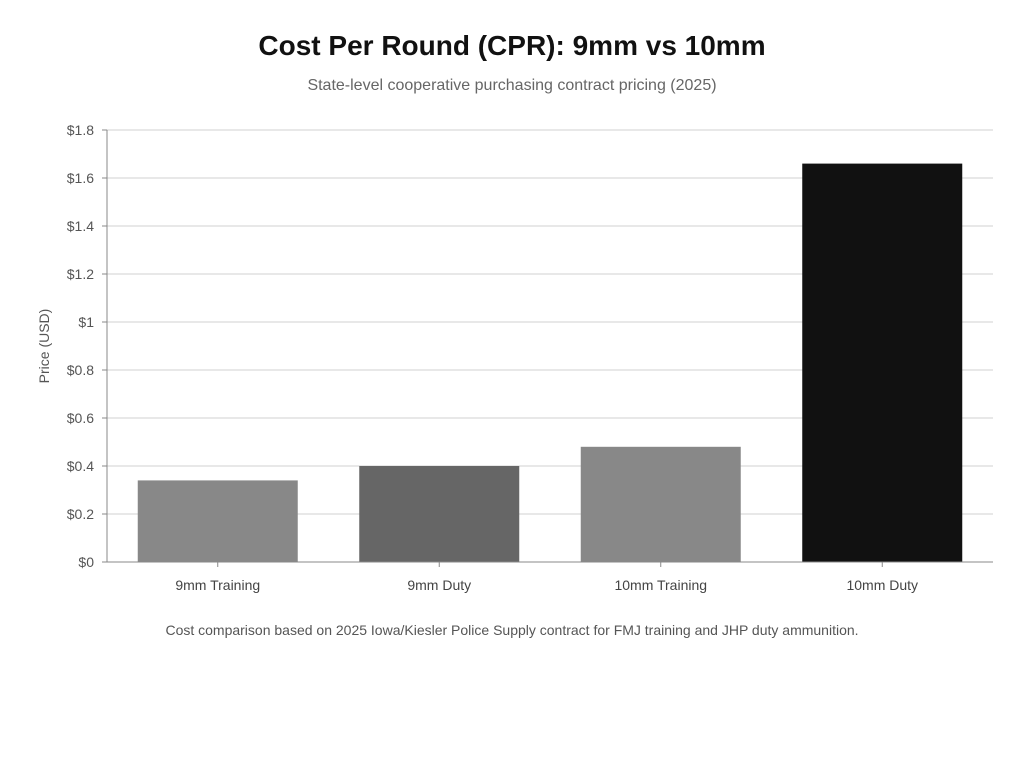  Describe the element at coordinates (86, 322) in the screenshot. I see `y-tick-label: $1` at that location.